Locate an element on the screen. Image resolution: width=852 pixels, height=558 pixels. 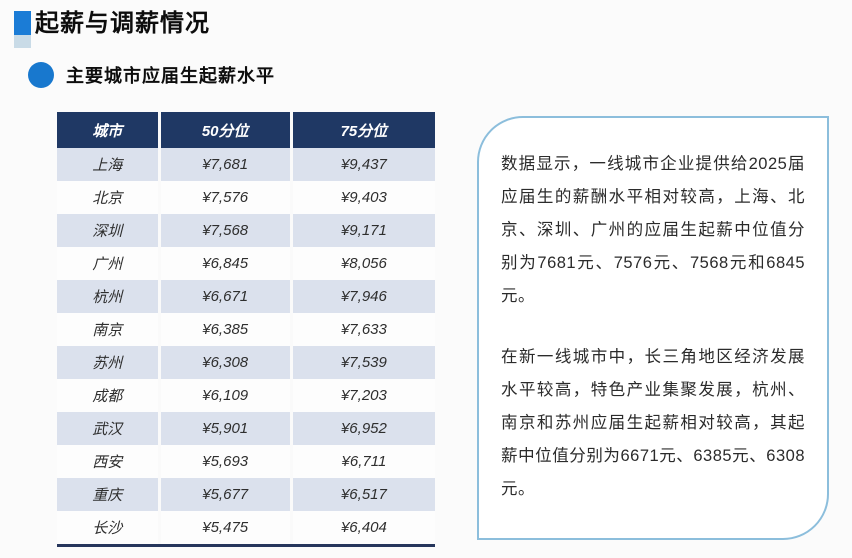
p75-cell: ¥7,946 is located at coordinates (362, 296).